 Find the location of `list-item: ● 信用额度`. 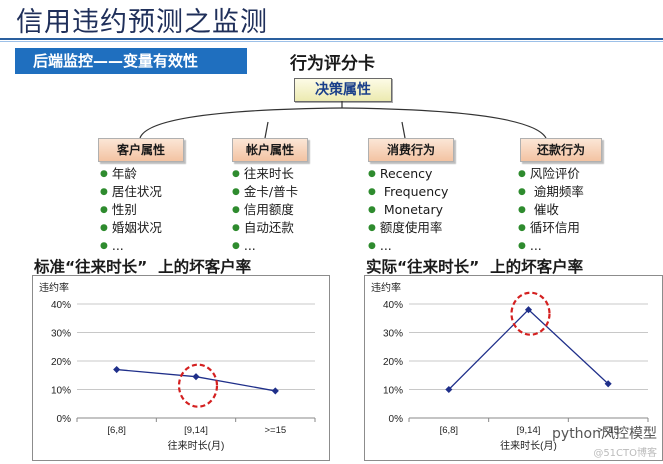

list-item: ● 信用额度 is located at coordinates (263, 209).